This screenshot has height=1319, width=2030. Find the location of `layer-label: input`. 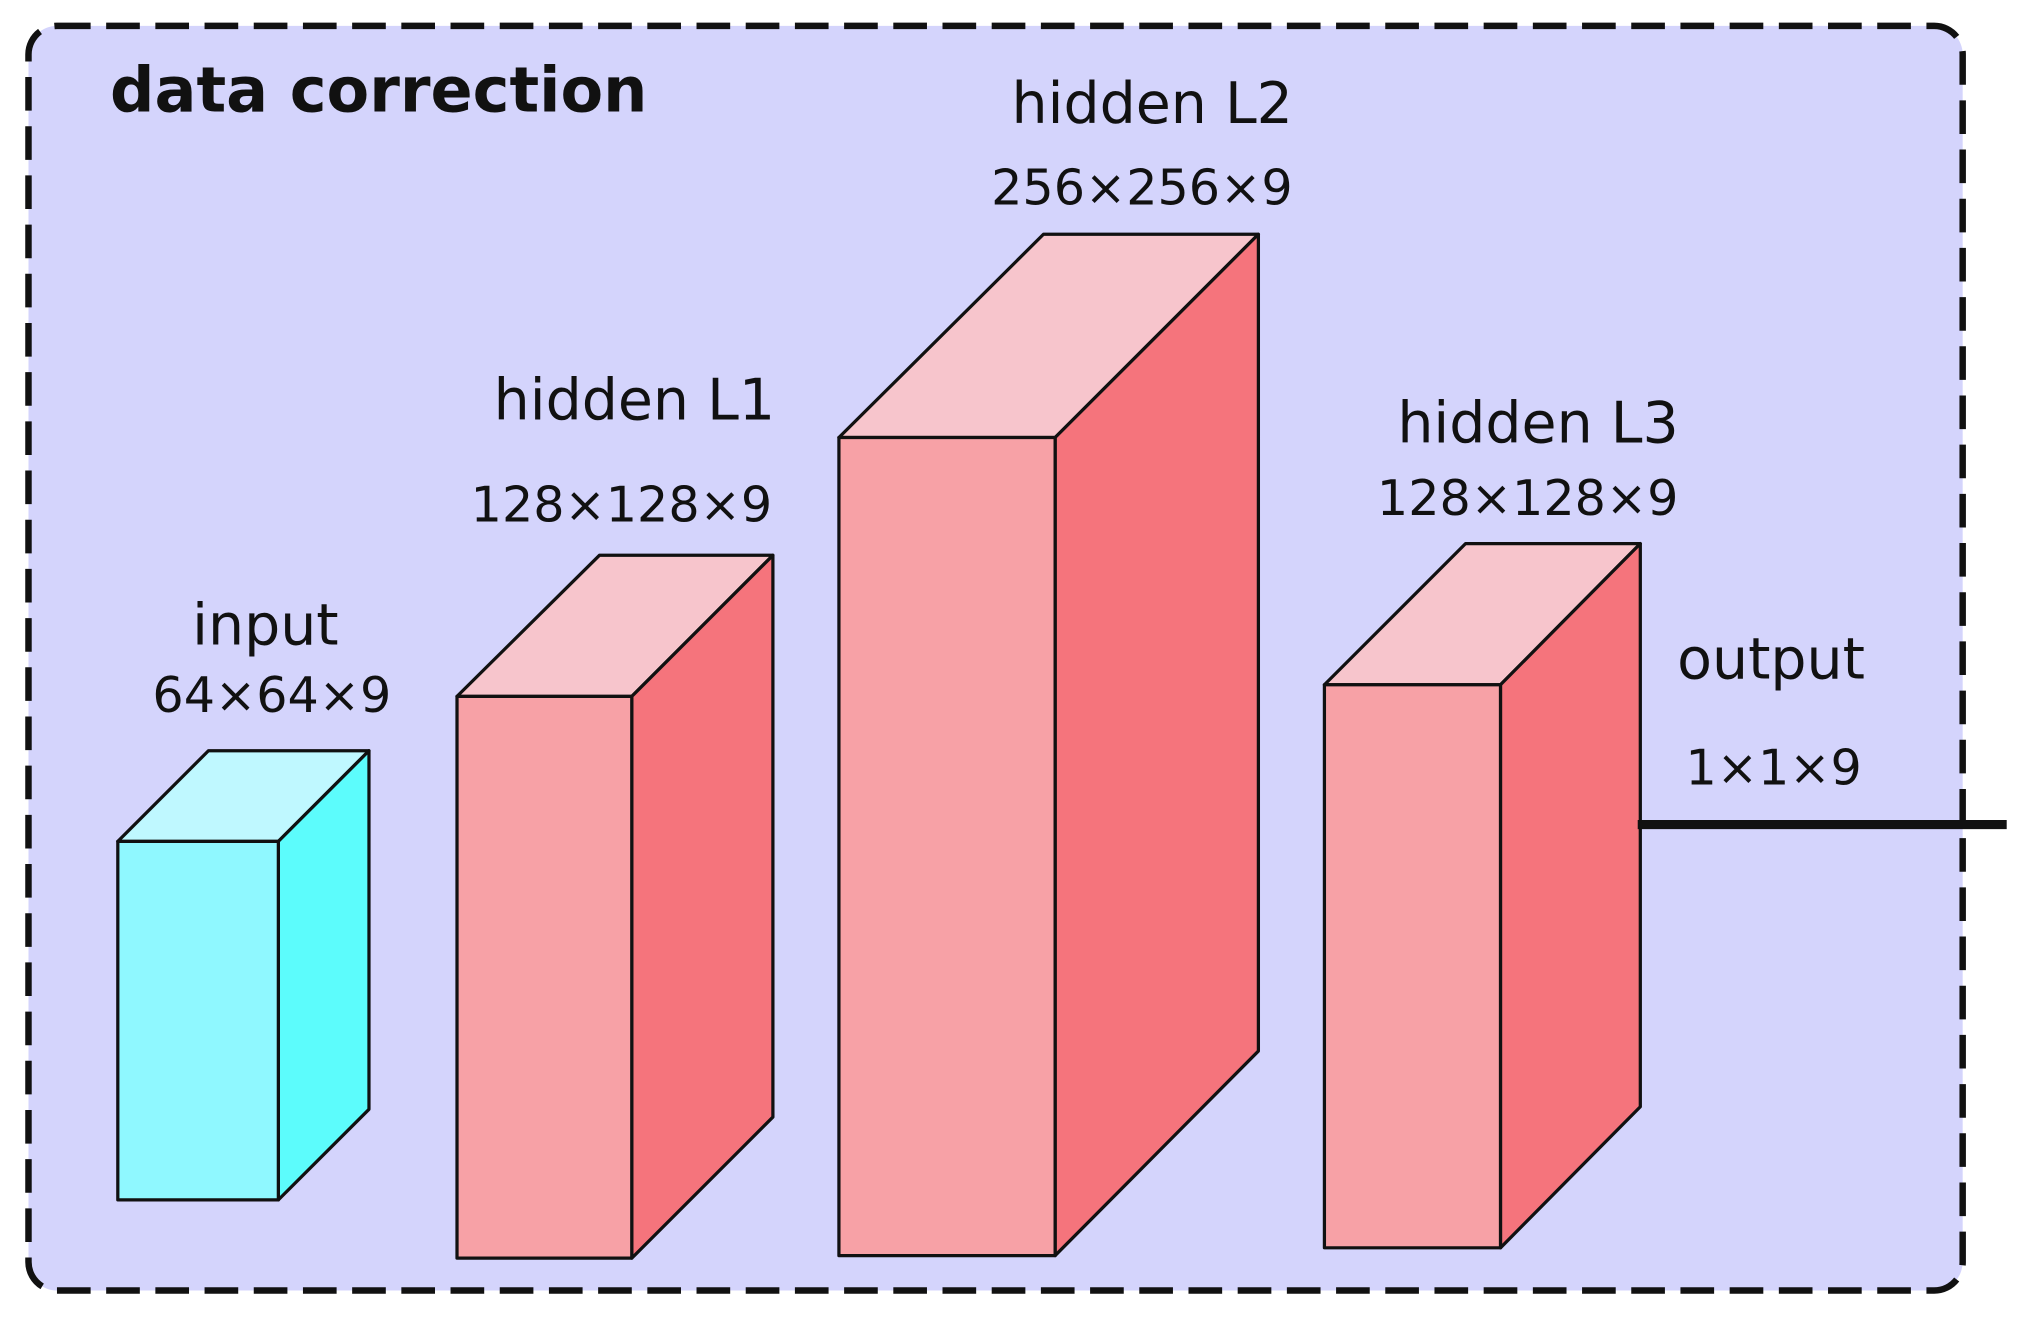

layer-label: input is located at coordinates (265, 626).